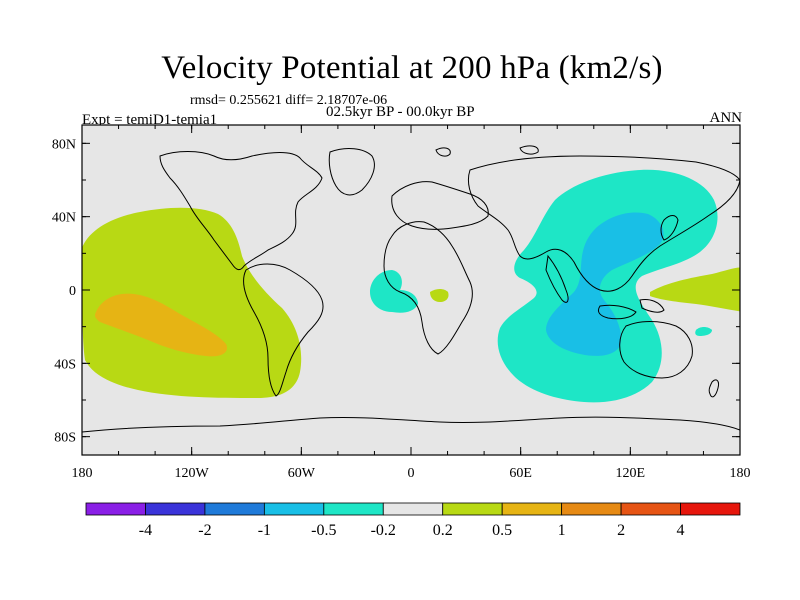  Describe the element at coordinates (204, 530) in the screenshot. I see `colorbar-label: -2` at that location.